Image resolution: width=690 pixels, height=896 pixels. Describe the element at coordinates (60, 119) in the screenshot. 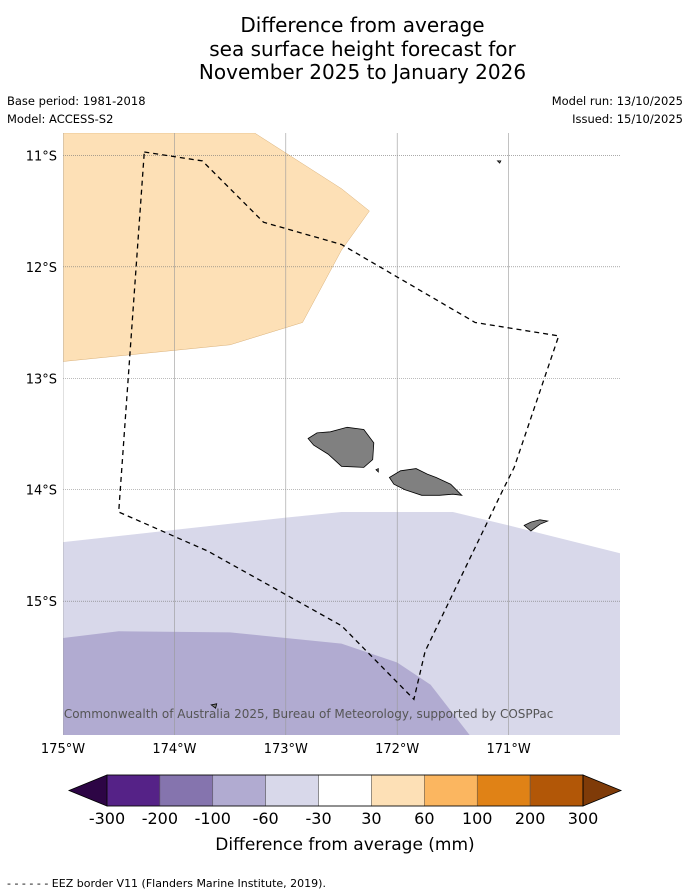

I see `model-text: Model: ACCESS-S2` at that location.